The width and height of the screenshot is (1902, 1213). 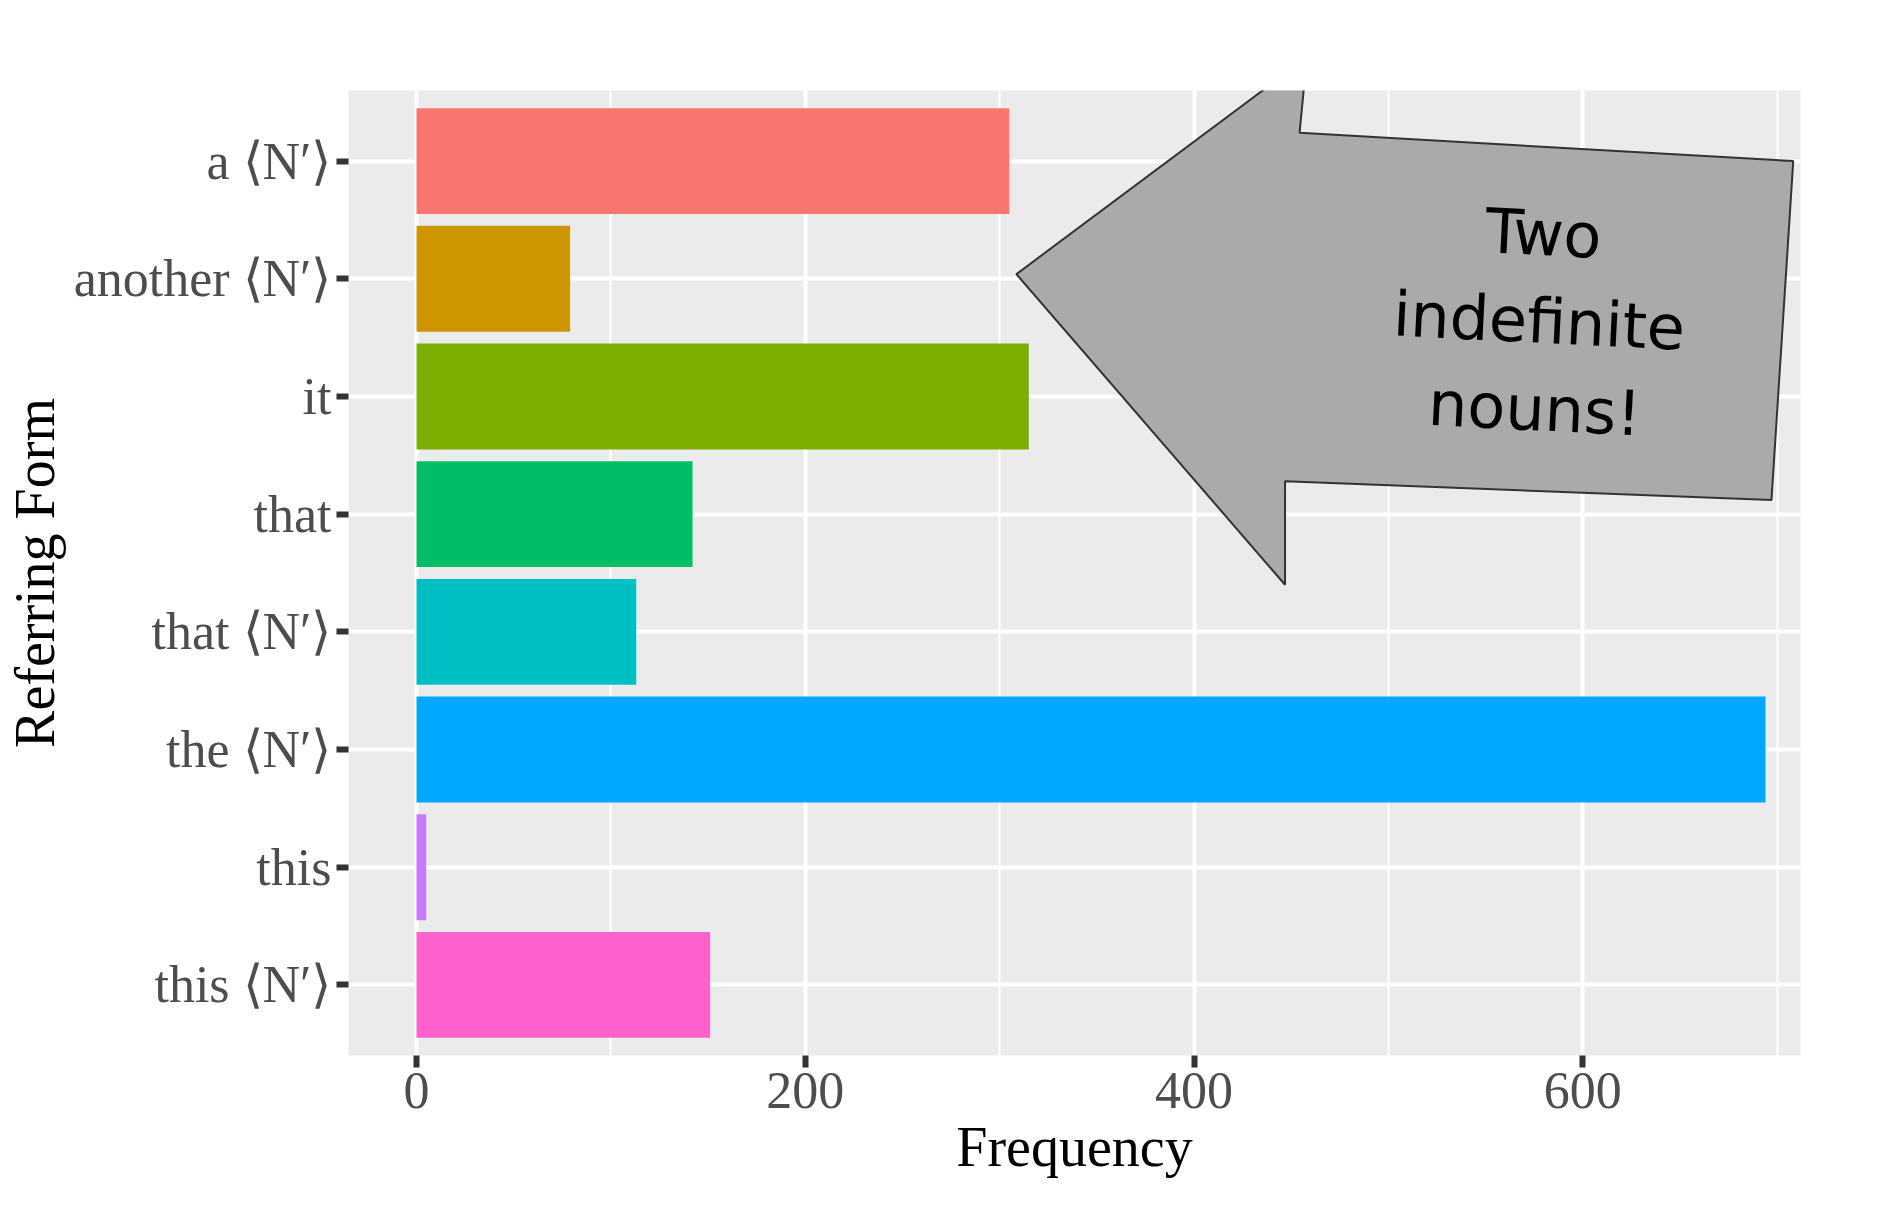 What do you see at coordinates (243, 985) in the screenshot?
I see `y-tick-label: this ⟨N′⟩` at bounding box center [243, 985].